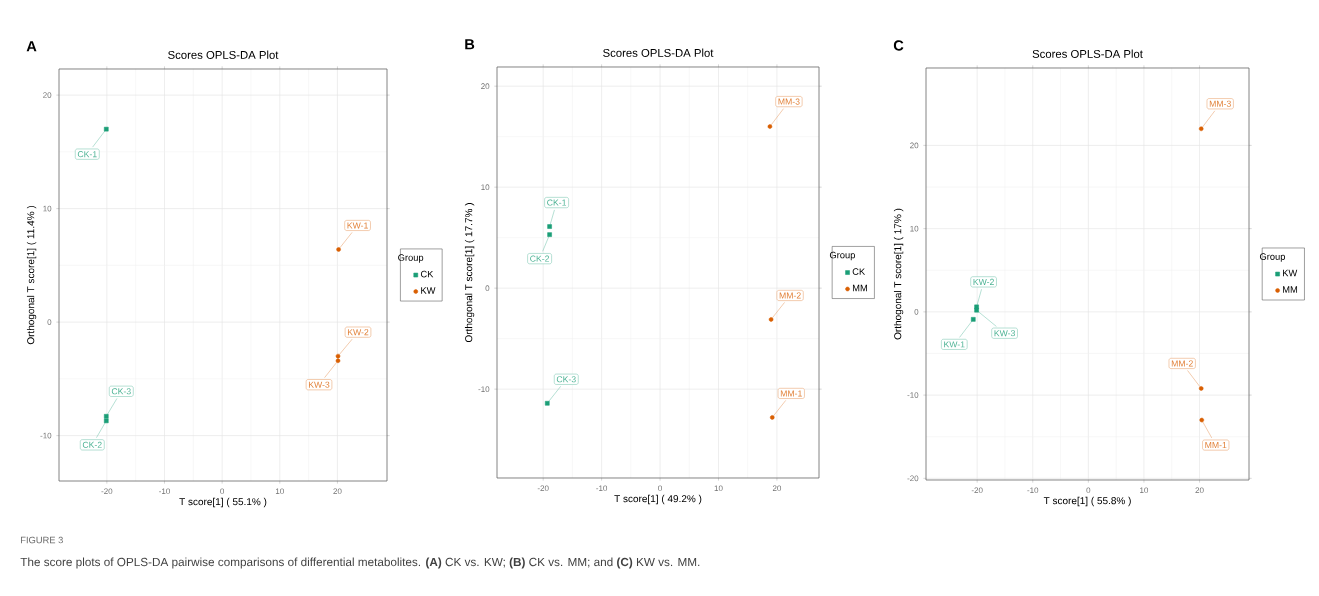  Describe the element at coordinates (898, 274) in the screenshot. I see `y-axis-title: Orthogonal T score[1] ( 17% )` at that location.